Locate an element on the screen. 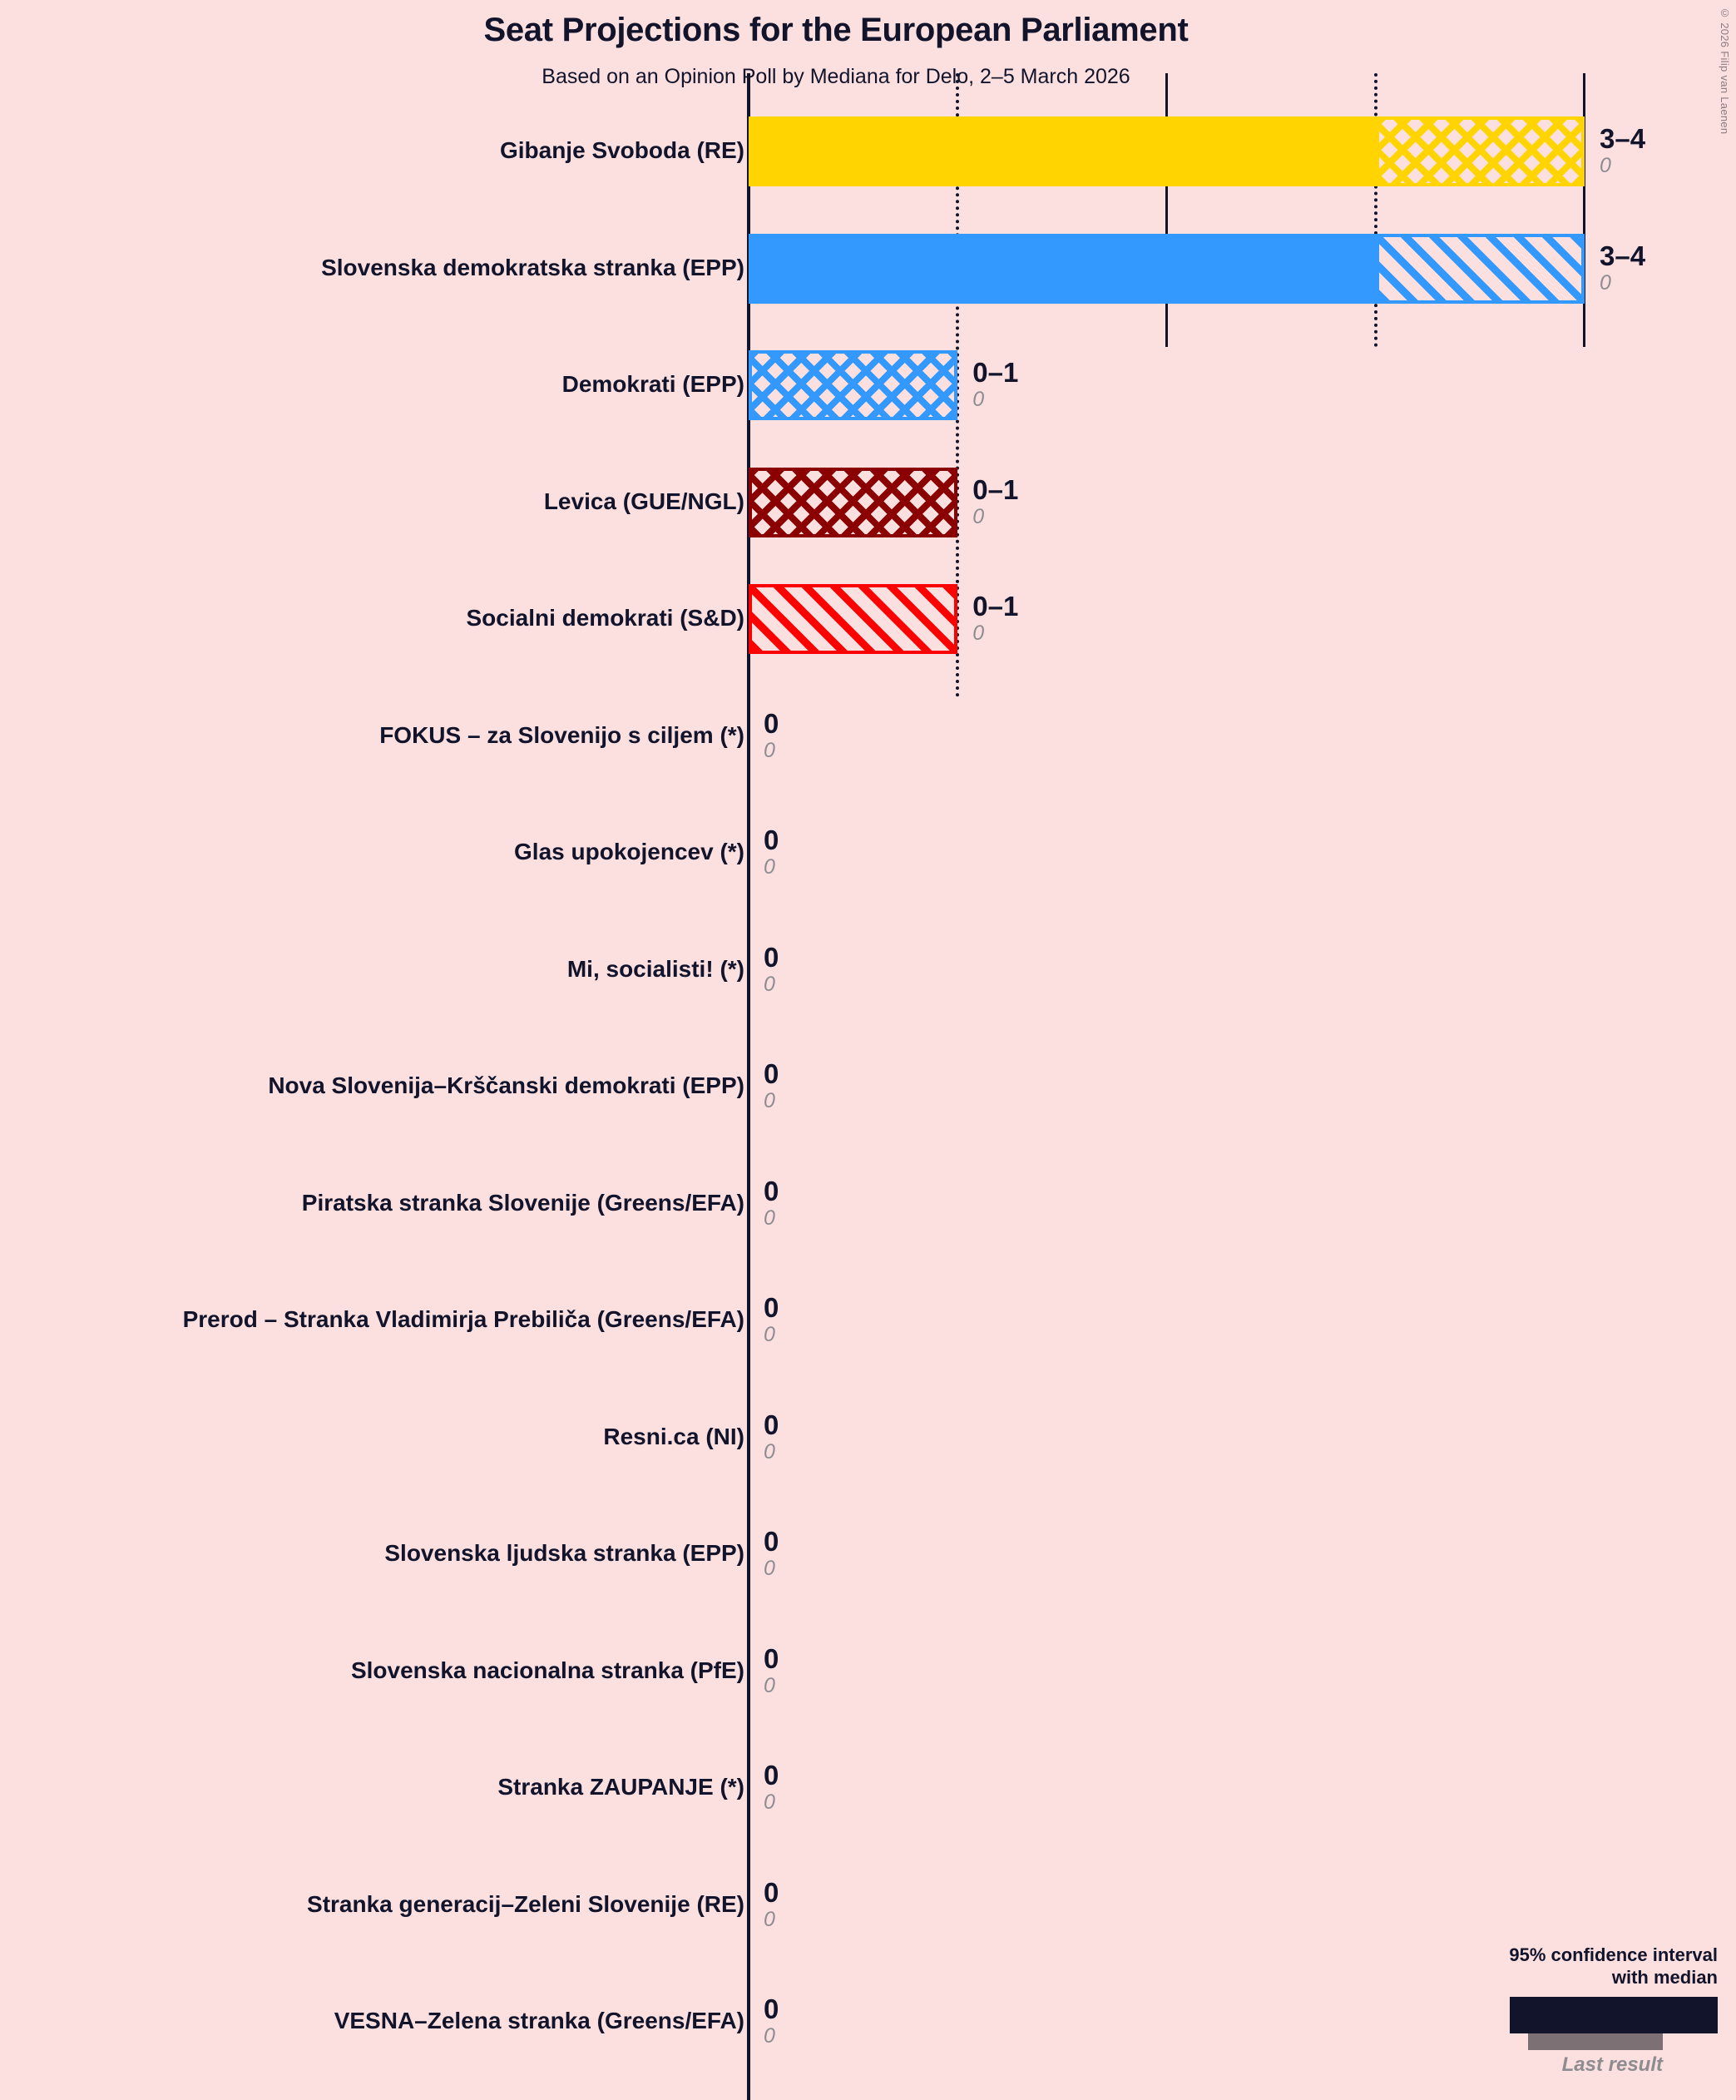  chart-row: Levica (GUE/NGL) 0–1 0 is located at coordinates (868, 502).